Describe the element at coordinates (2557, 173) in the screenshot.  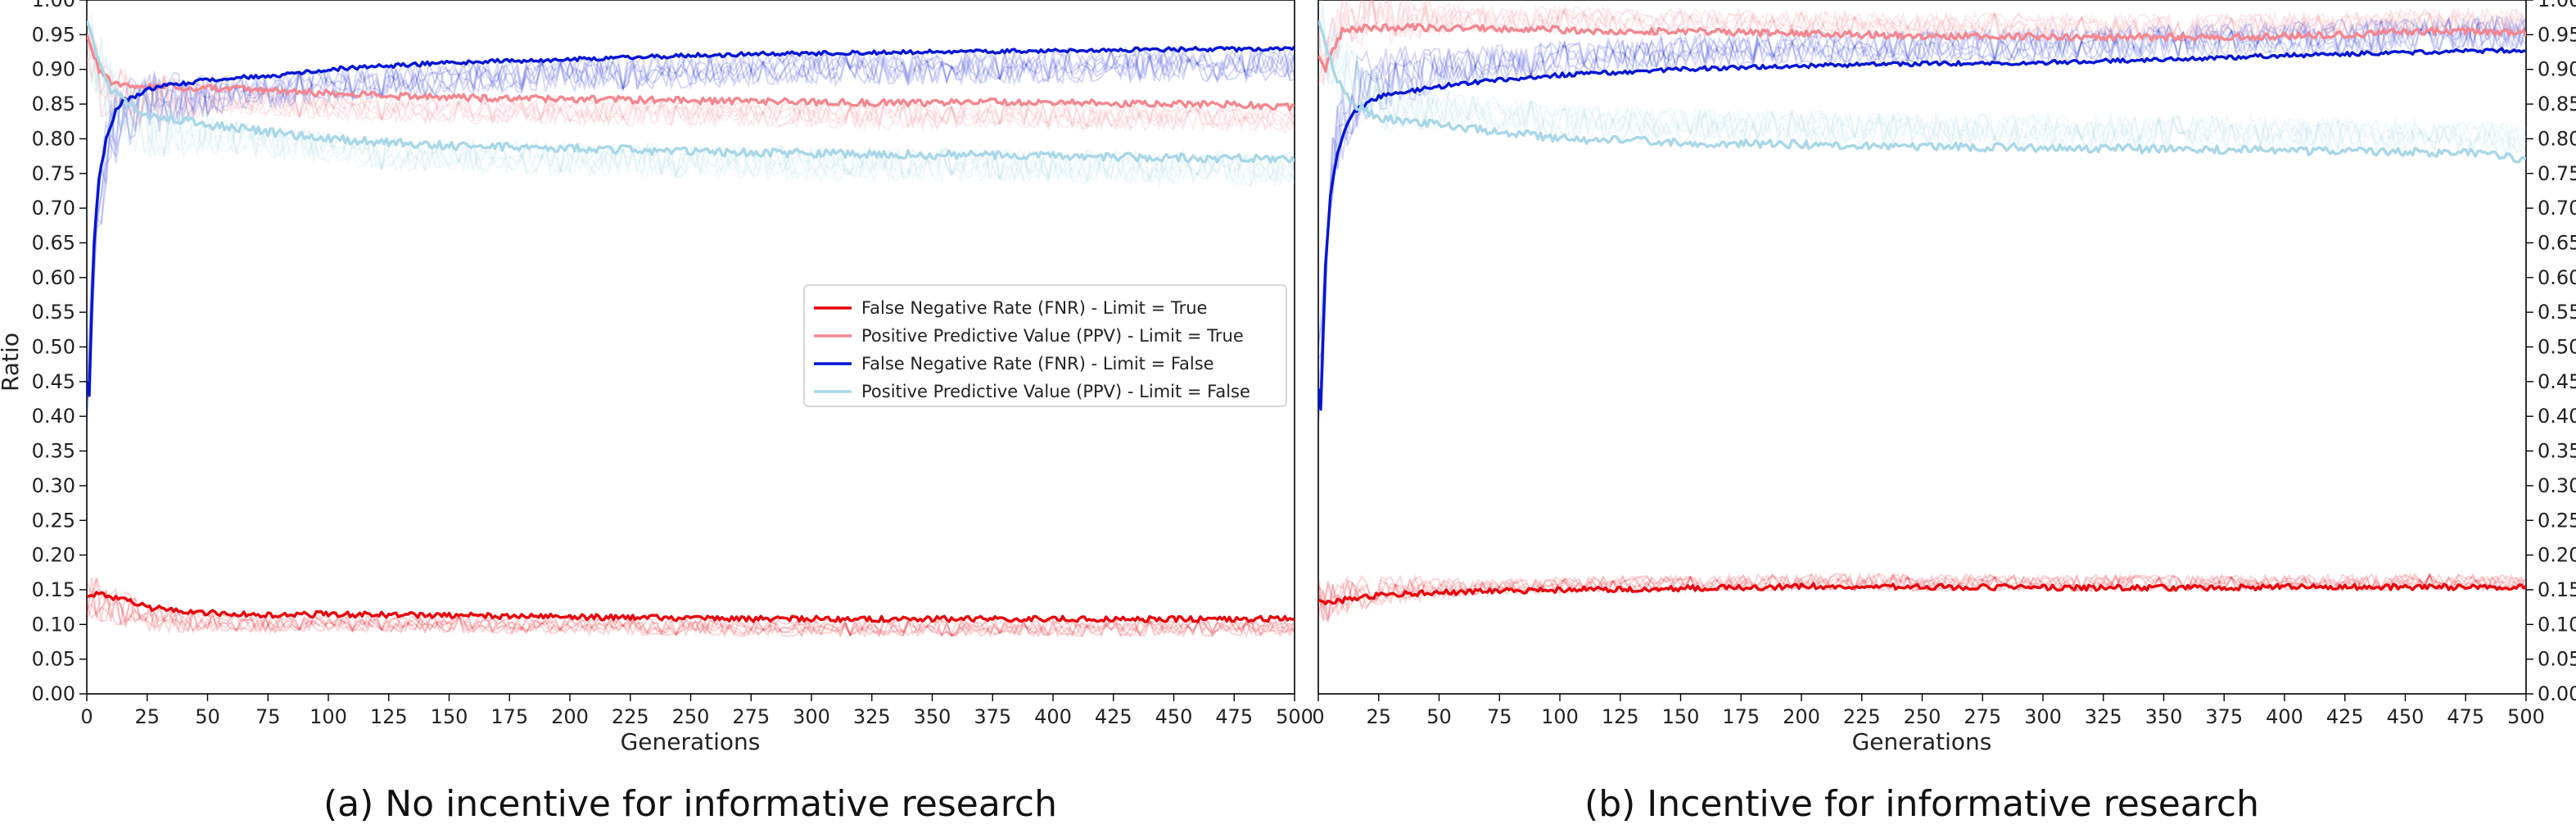
I see `y-tick-label: 0.75` at that location.